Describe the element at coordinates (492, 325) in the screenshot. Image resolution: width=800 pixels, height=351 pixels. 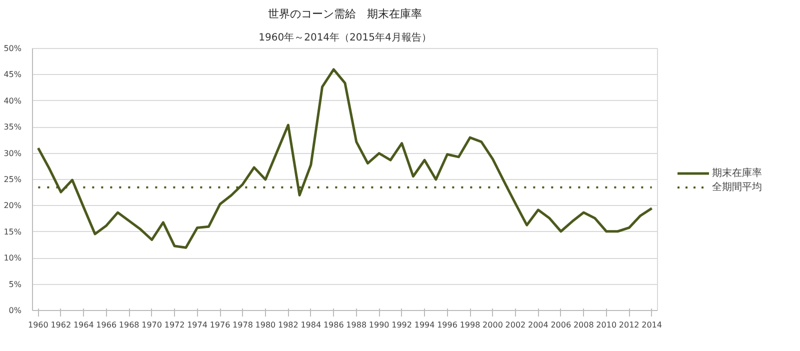
I see `x-tick-label: 2000` at that location.